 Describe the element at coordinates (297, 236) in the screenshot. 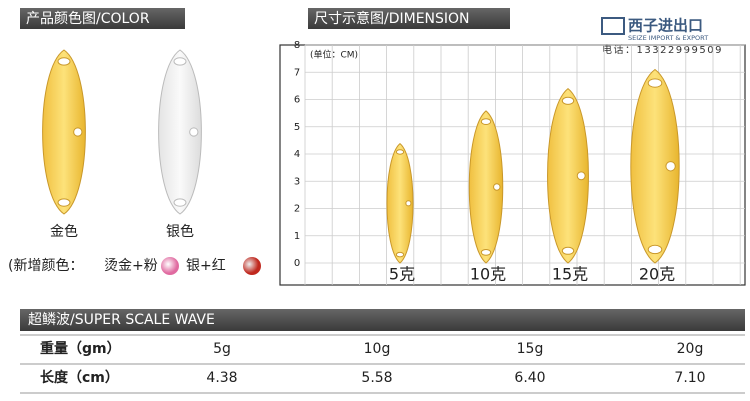

I see `y-tick-label: 1` at that location.